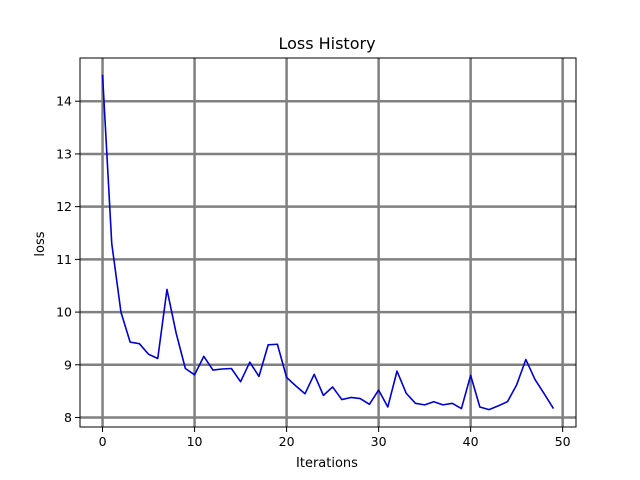  I want to click on x-tick-label: 20, so click(287, 441).